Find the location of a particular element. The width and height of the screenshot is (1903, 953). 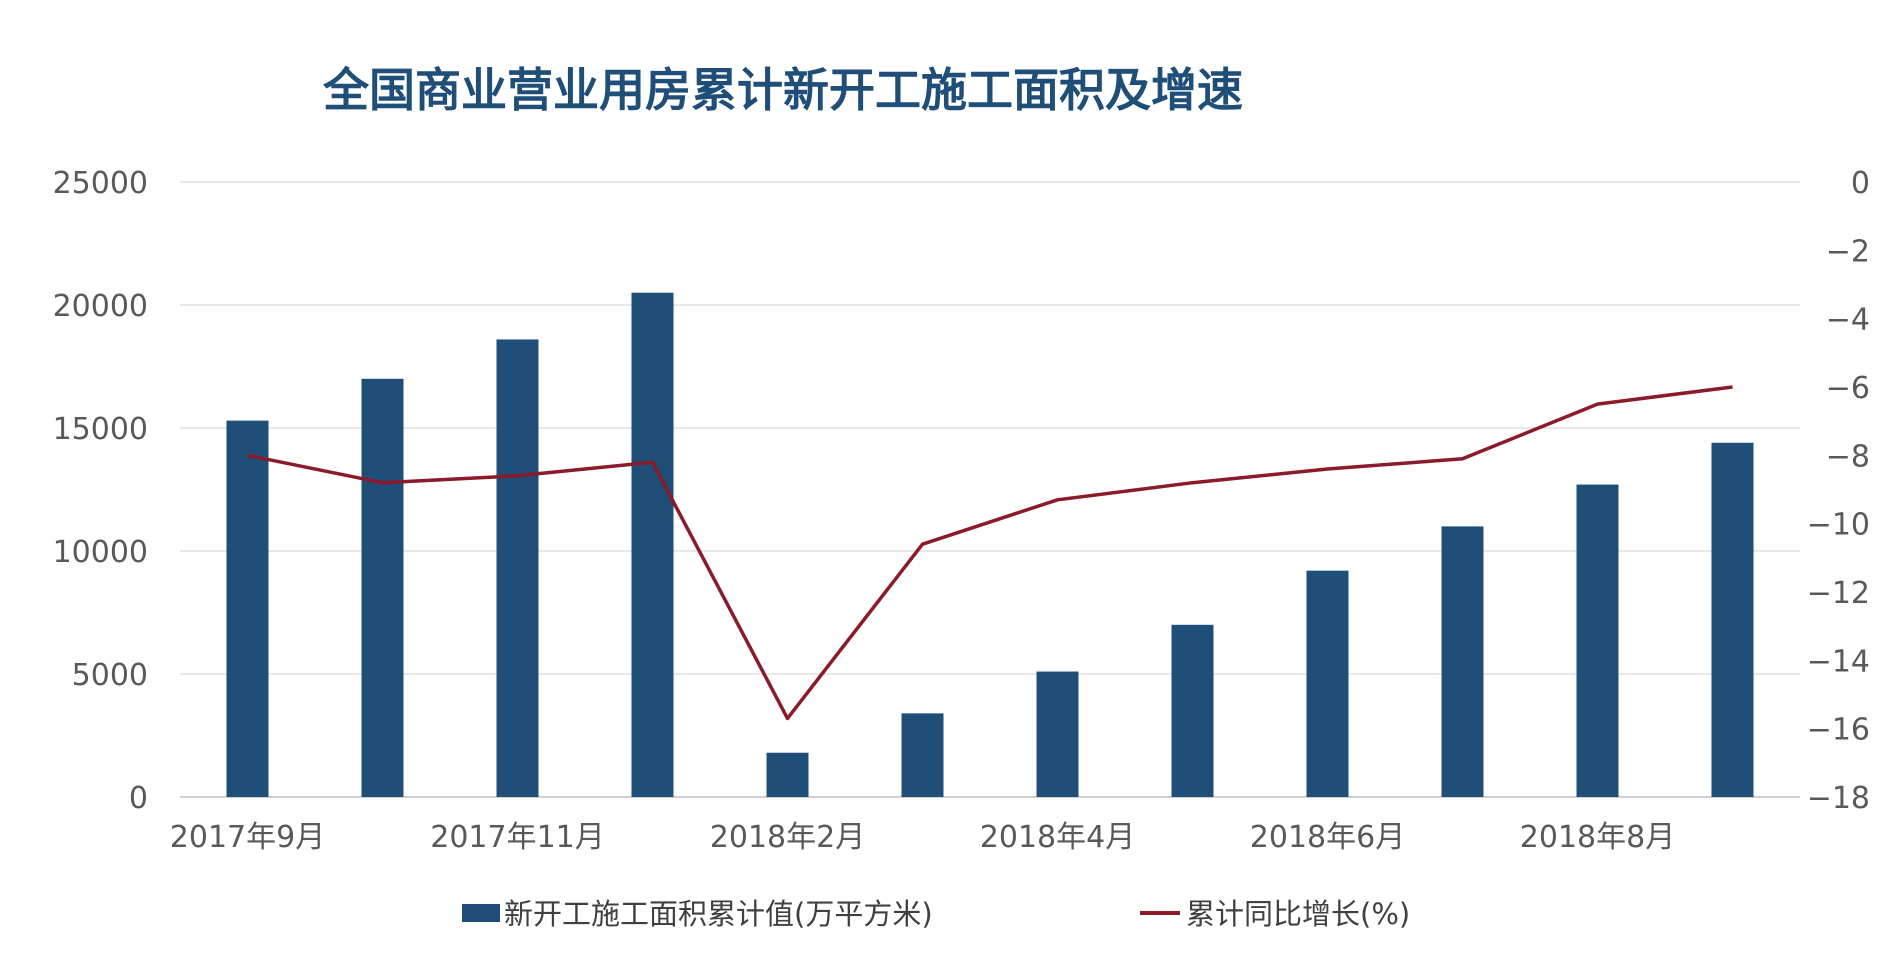

y-left-tick-label: 5000 is located at coordinates (110, 675).